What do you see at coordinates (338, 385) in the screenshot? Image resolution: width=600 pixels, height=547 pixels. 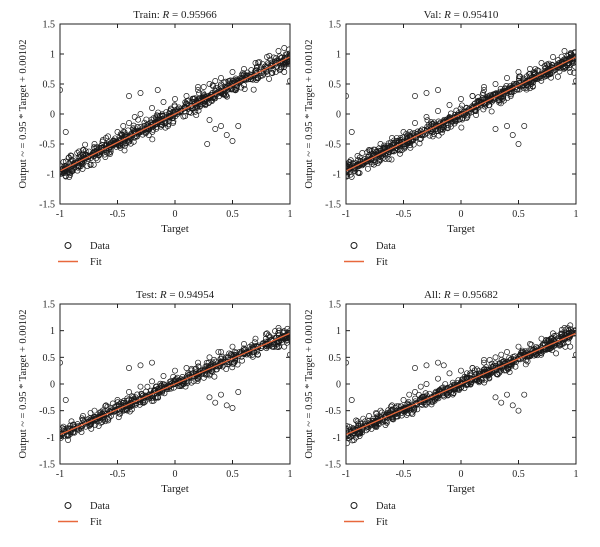 I see `y-tick-label: 0` at bounding box center [338, 385].